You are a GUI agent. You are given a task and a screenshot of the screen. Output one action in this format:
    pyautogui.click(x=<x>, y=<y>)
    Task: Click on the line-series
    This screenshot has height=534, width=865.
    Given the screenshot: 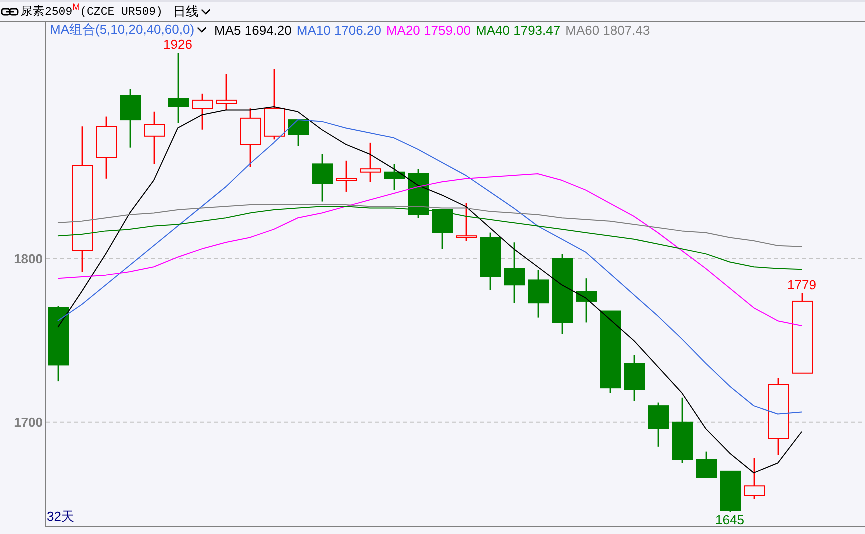 What is the action you would take?
    pyautogui.click(x=430, y=226)
    